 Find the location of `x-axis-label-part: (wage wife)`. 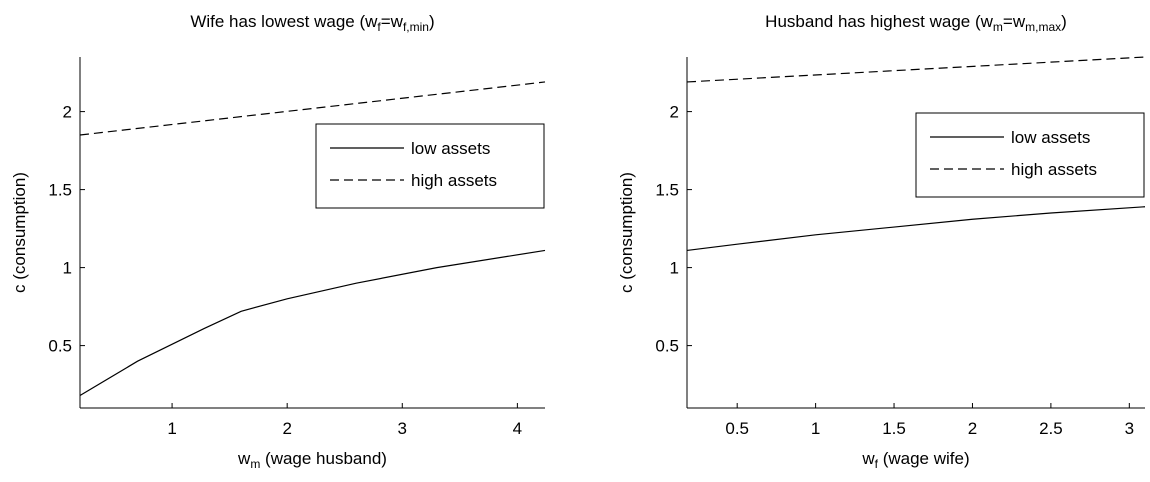

x-axis-label-part: (wage wife) is located at coordinates (924, 458).